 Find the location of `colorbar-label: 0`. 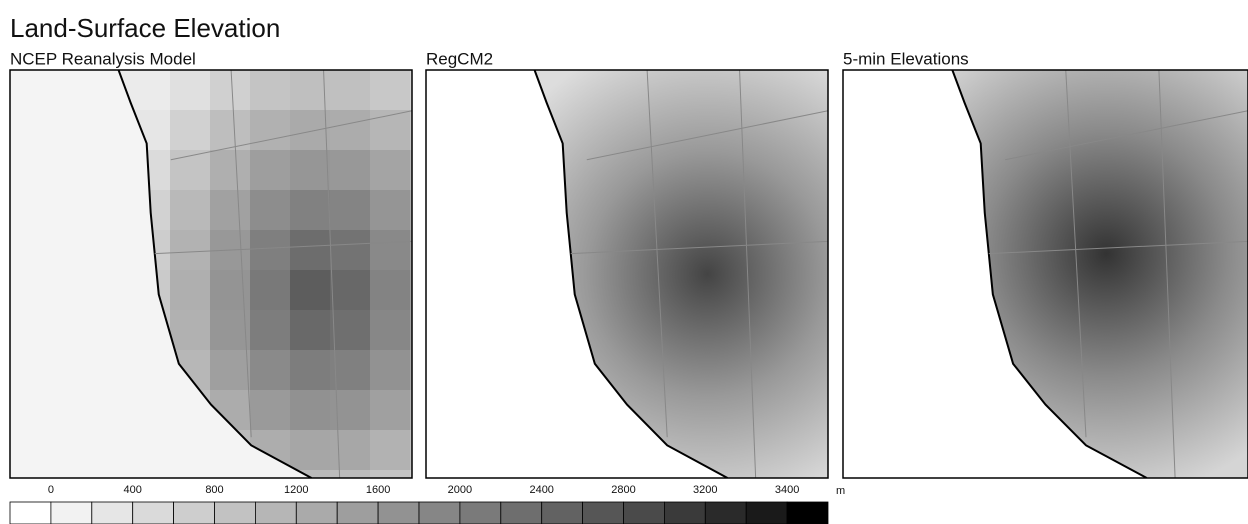

colorbar-label: 0 is located at coordinates (51, 490).